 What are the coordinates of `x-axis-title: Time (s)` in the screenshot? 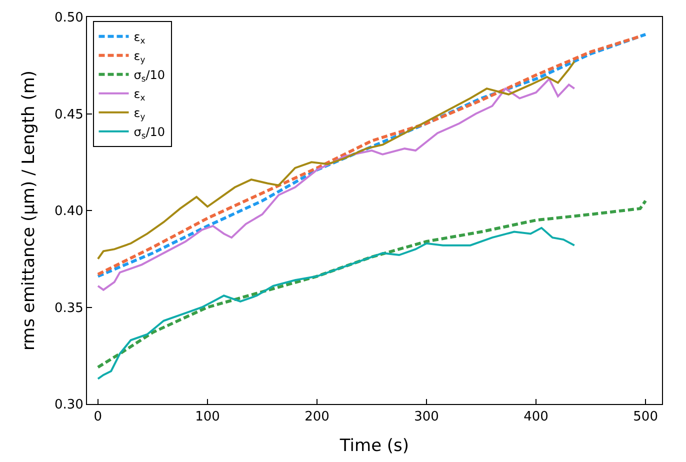 It's located at (374, 446).